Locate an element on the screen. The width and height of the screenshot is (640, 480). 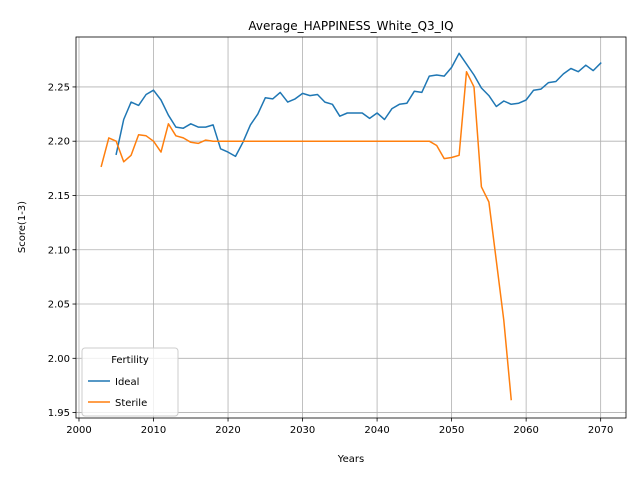
y-tick-label: 2.15 is located at coordinates (59, 196).